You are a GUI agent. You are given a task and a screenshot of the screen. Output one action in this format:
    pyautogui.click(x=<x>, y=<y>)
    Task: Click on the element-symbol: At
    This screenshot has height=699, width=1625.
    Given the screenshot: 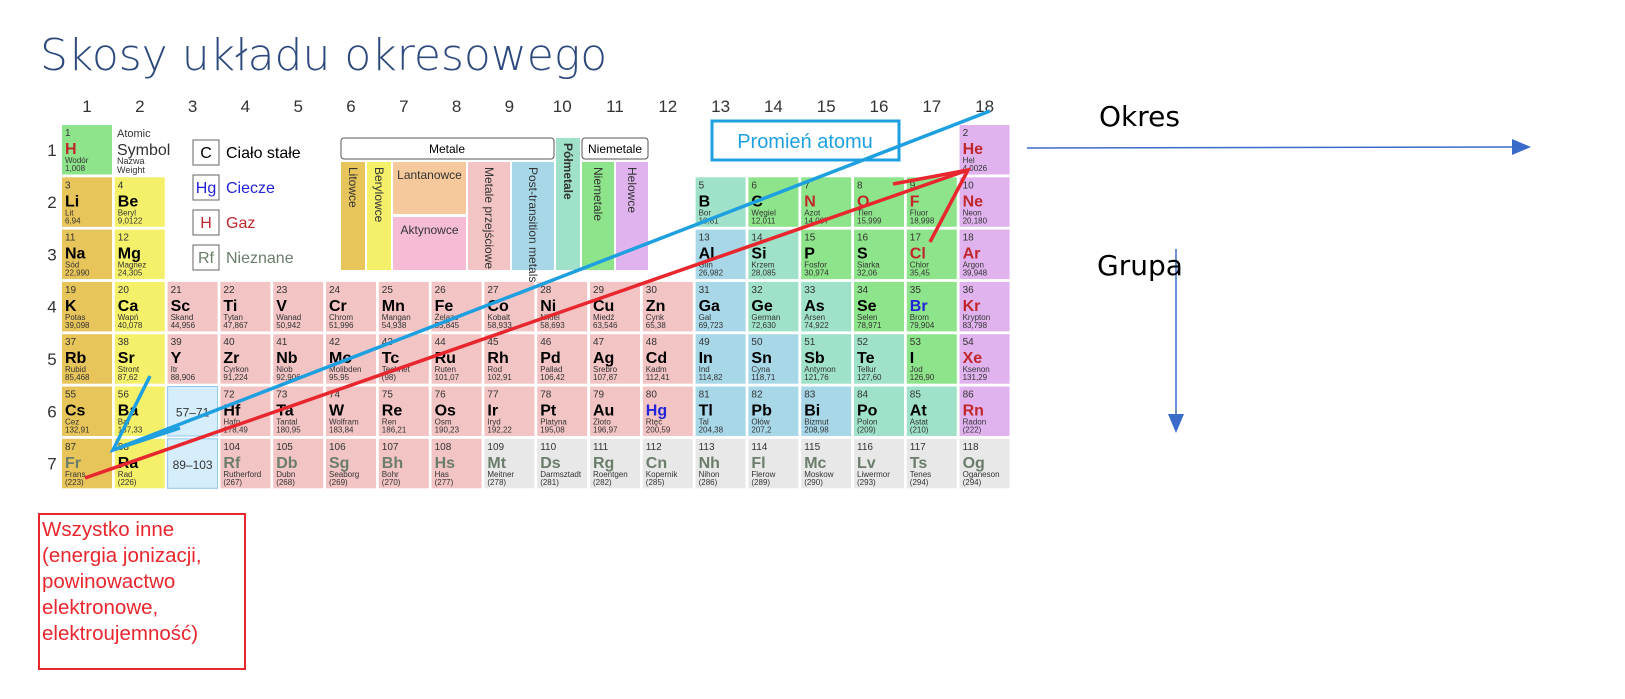 What is the action you would take?
    pyautogui.click(x=919, y=411)
    